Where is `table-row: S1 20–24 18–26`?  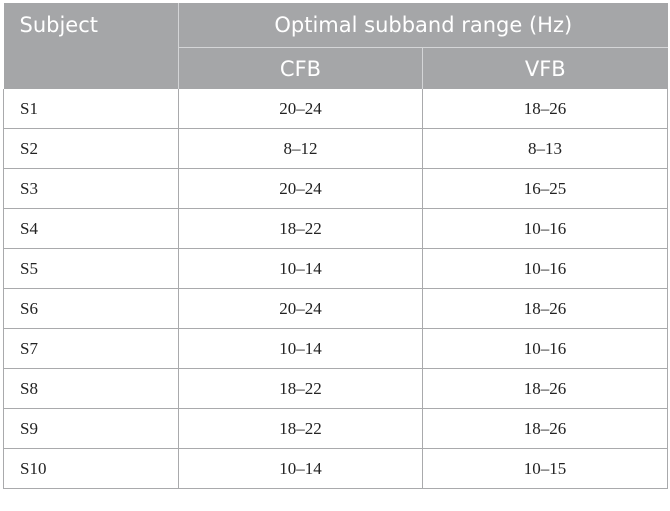 table-row: S1 20–24 18–26 is located at coordinates (336, 109).